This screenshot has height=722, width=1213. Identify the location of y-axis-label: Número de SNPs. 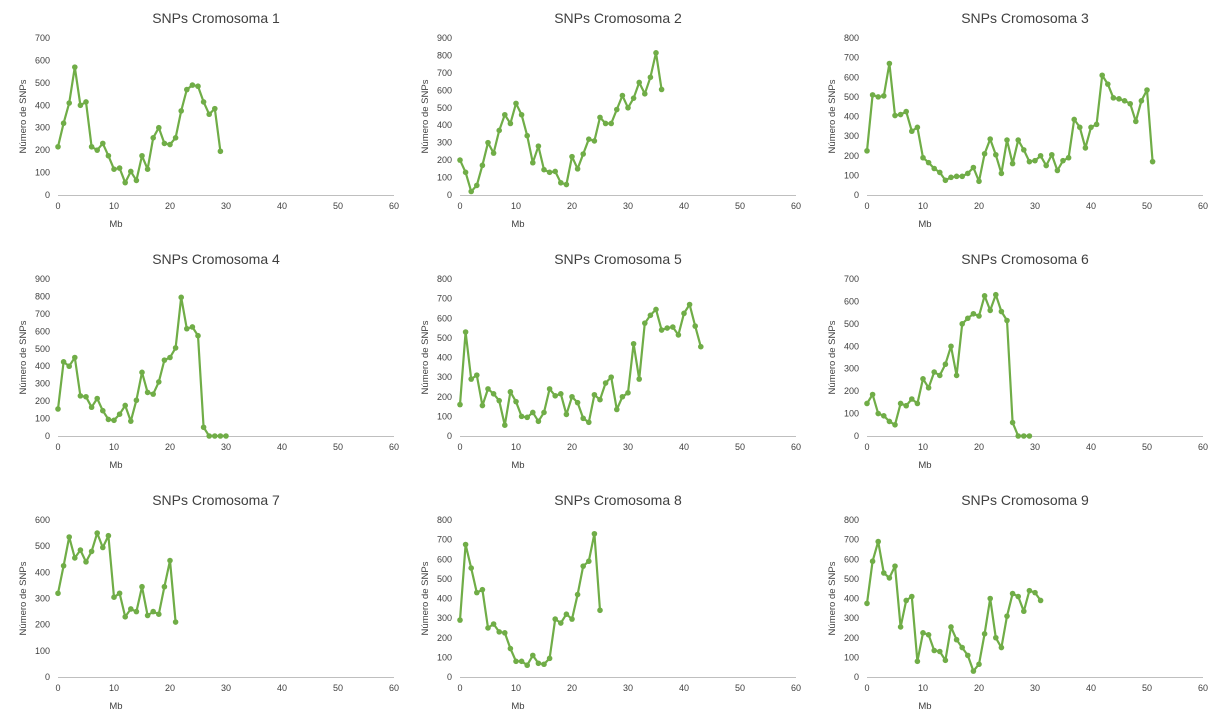
(23, 598).